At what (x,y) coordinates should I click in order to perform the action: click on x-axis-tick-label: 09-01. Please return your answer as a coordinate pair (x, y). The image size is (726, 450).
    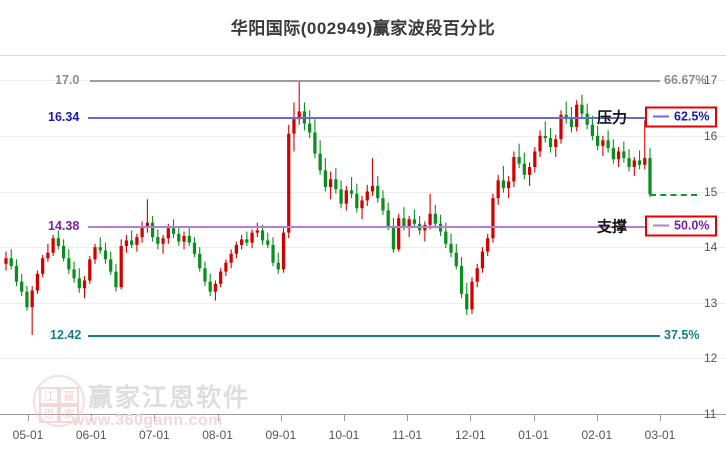
    Looking at the image, I should click on (281, 435).